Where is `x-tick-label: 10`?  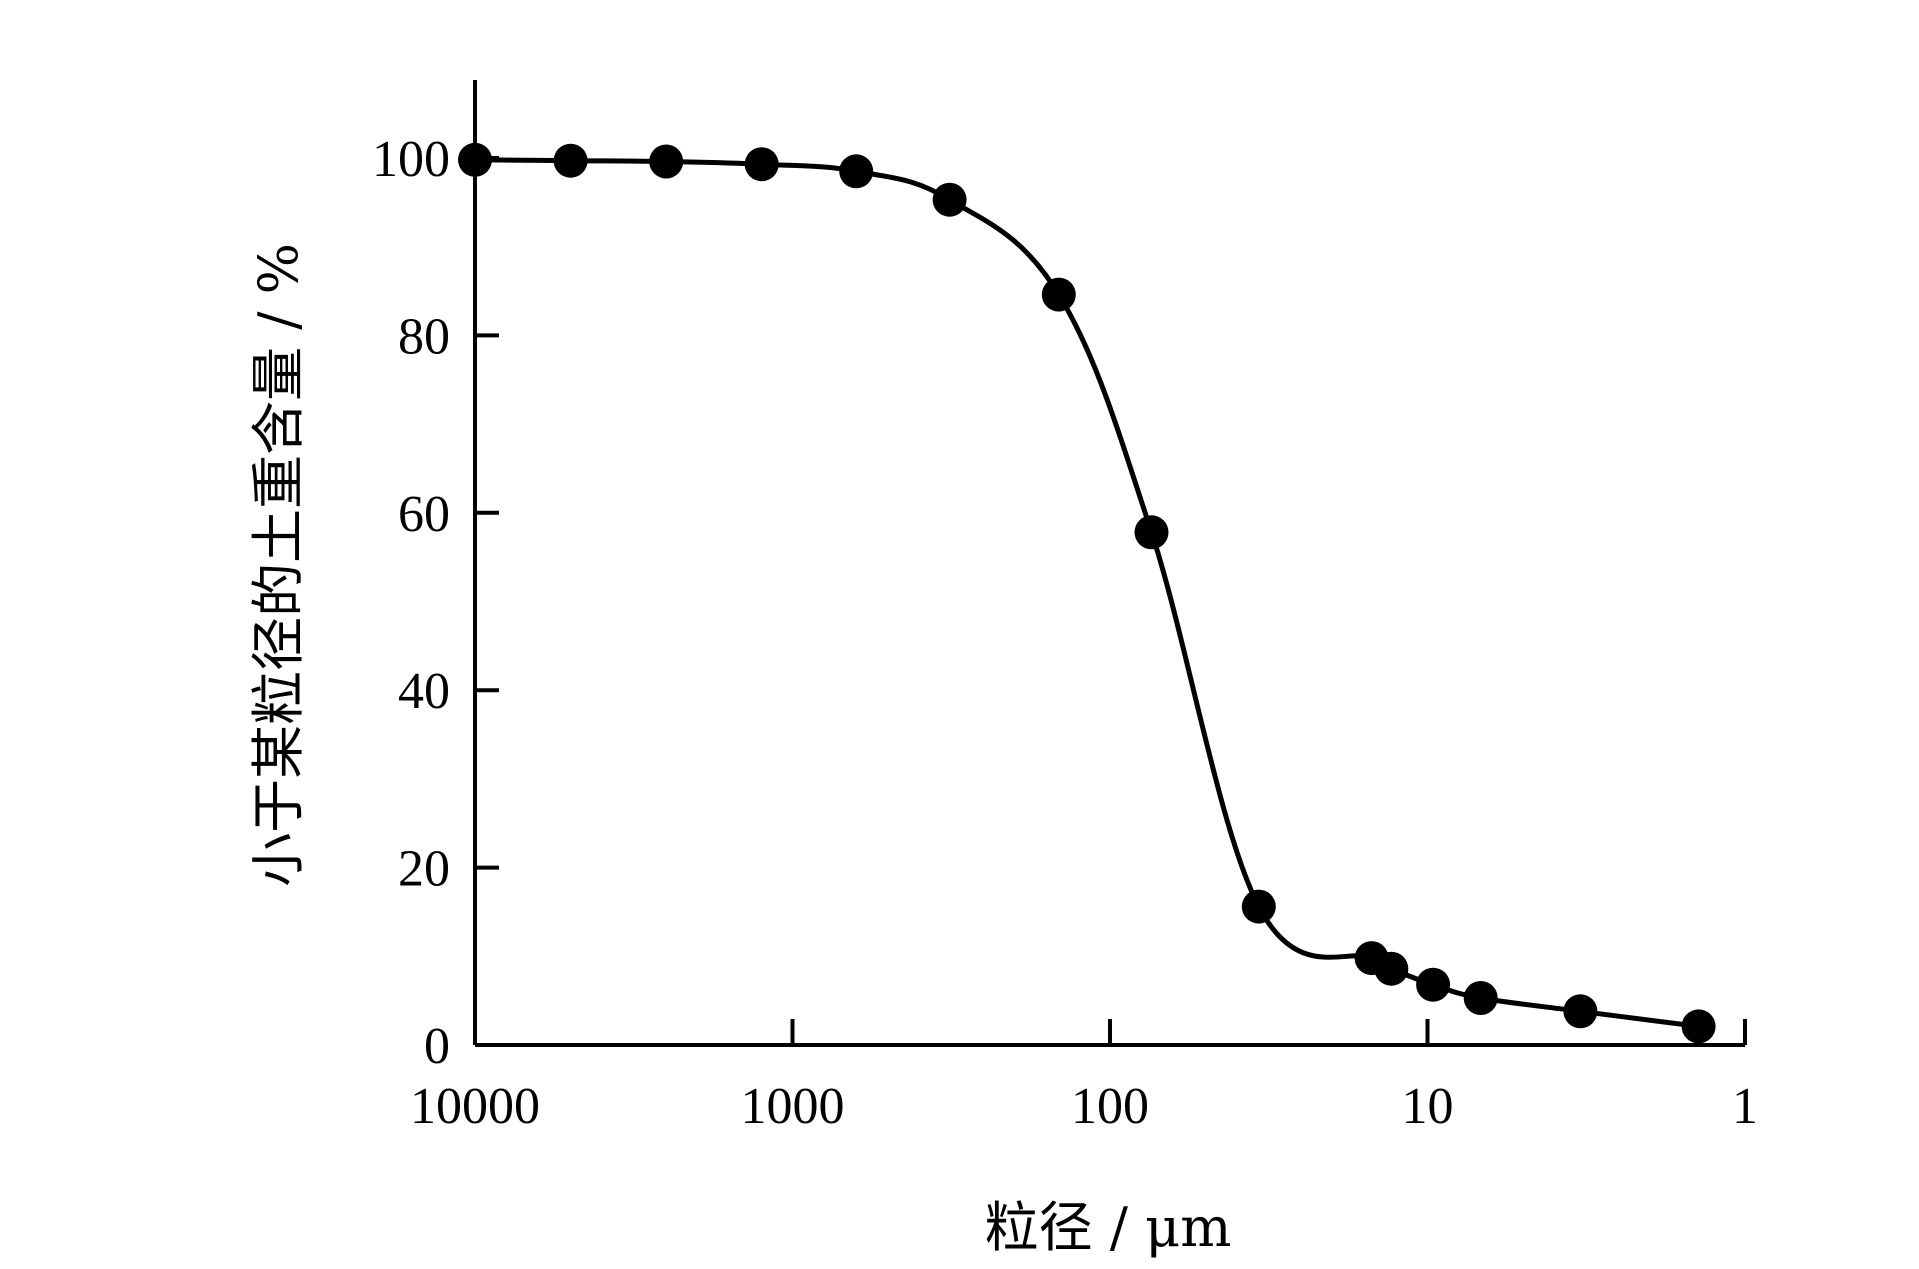 x-tick-label: 10 is located at coordinates (1428, 1106).